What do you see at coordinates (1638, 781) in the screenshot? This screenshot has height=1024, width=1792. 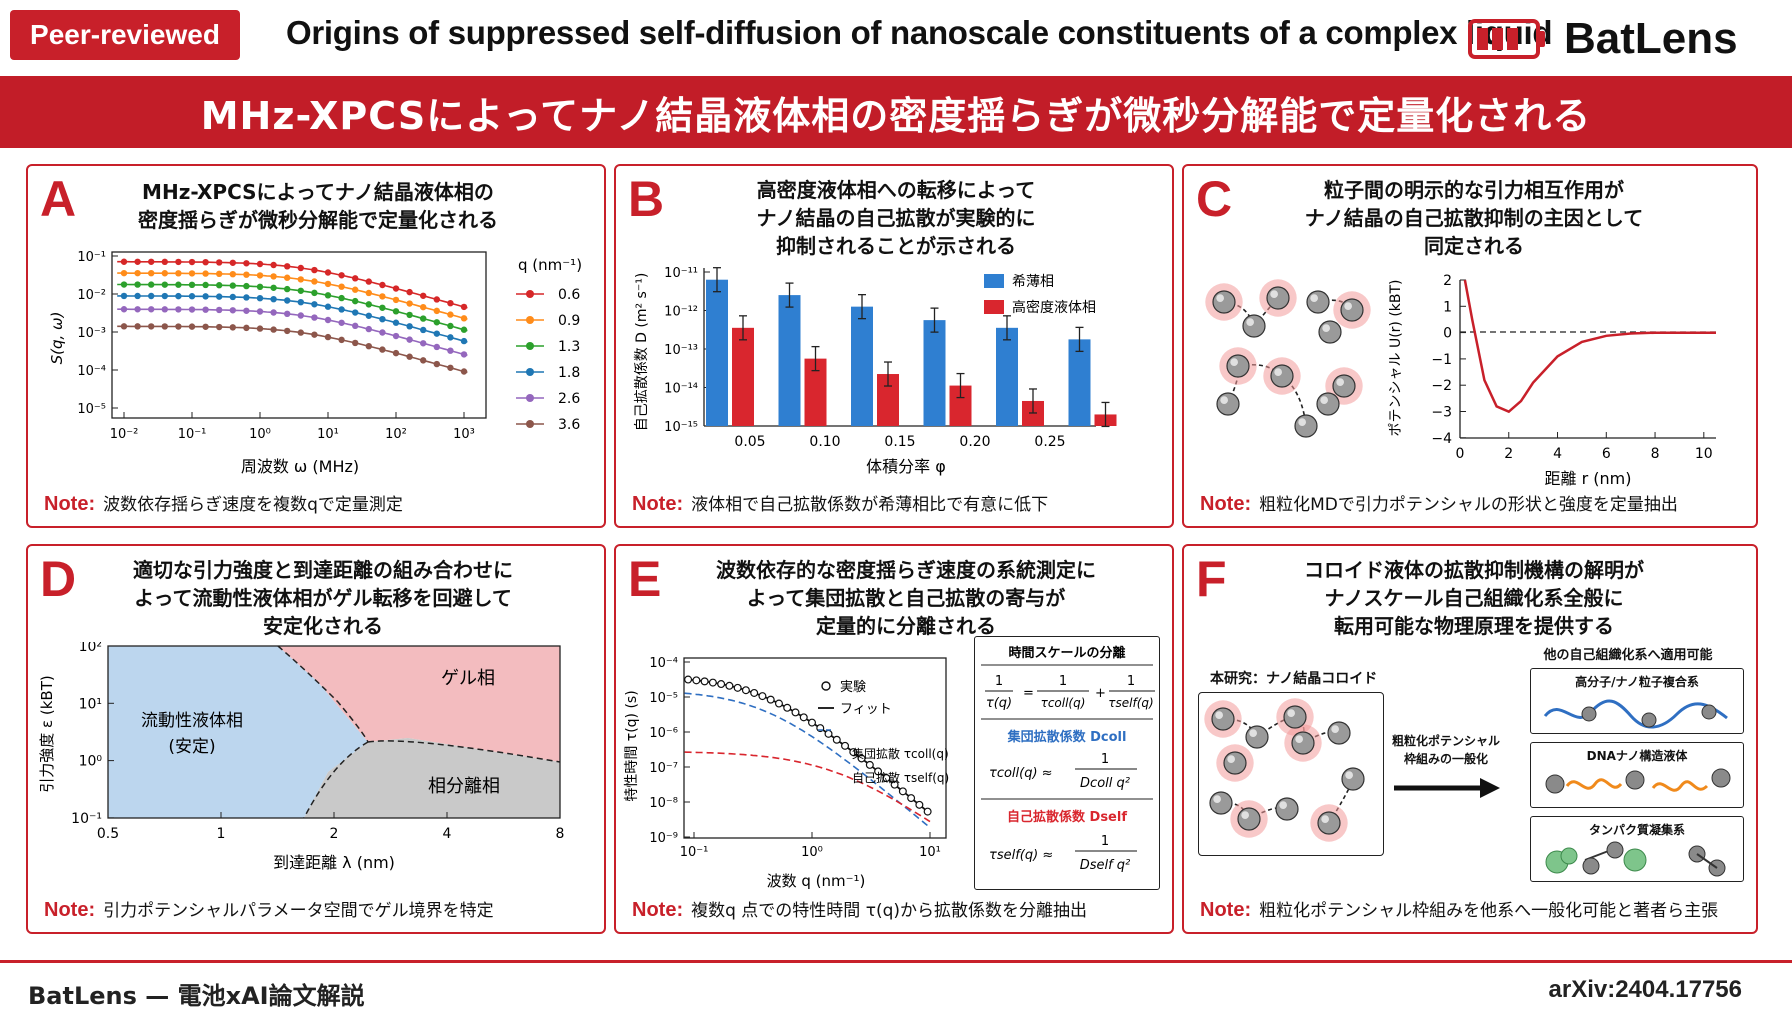 I see `dna-structure-icon` at bounding box center [1638, 781].